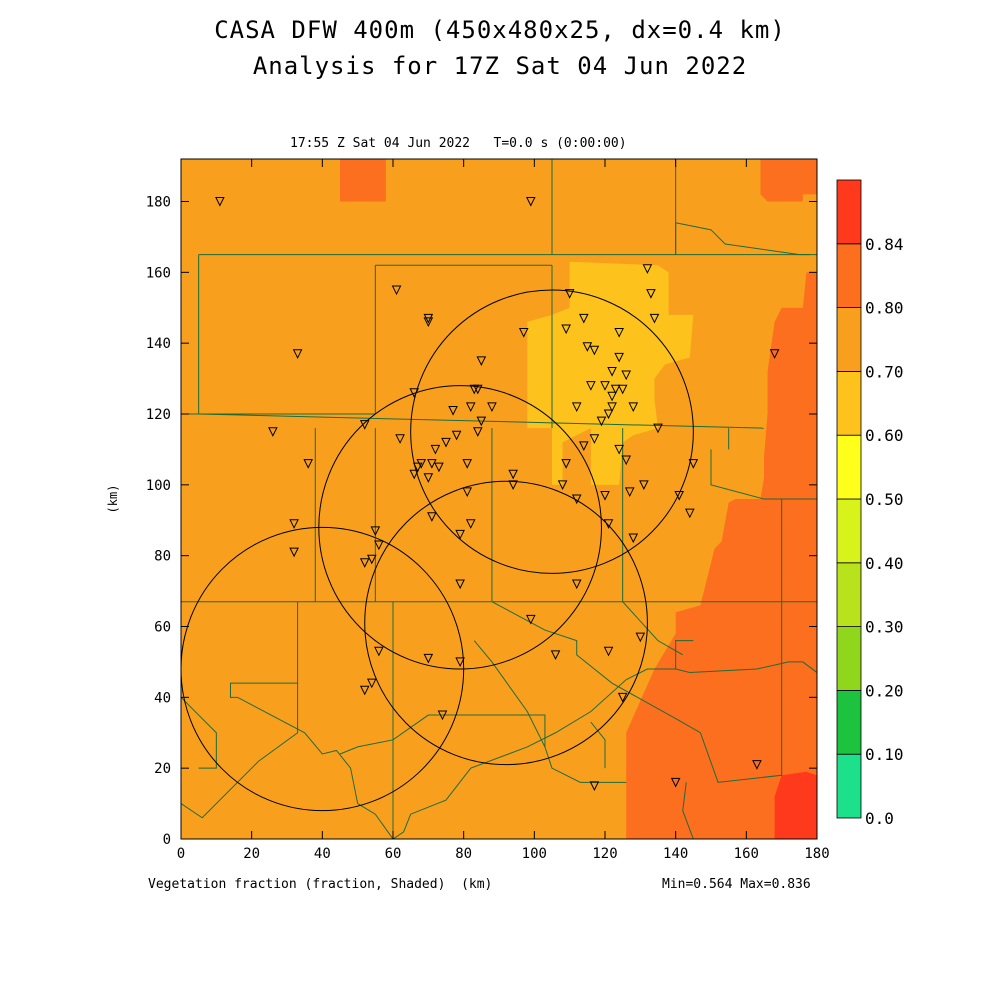 The height and width of the screenshot is (1000, 1000). I want to click on y-tick-label: 140, so click(158, 344).